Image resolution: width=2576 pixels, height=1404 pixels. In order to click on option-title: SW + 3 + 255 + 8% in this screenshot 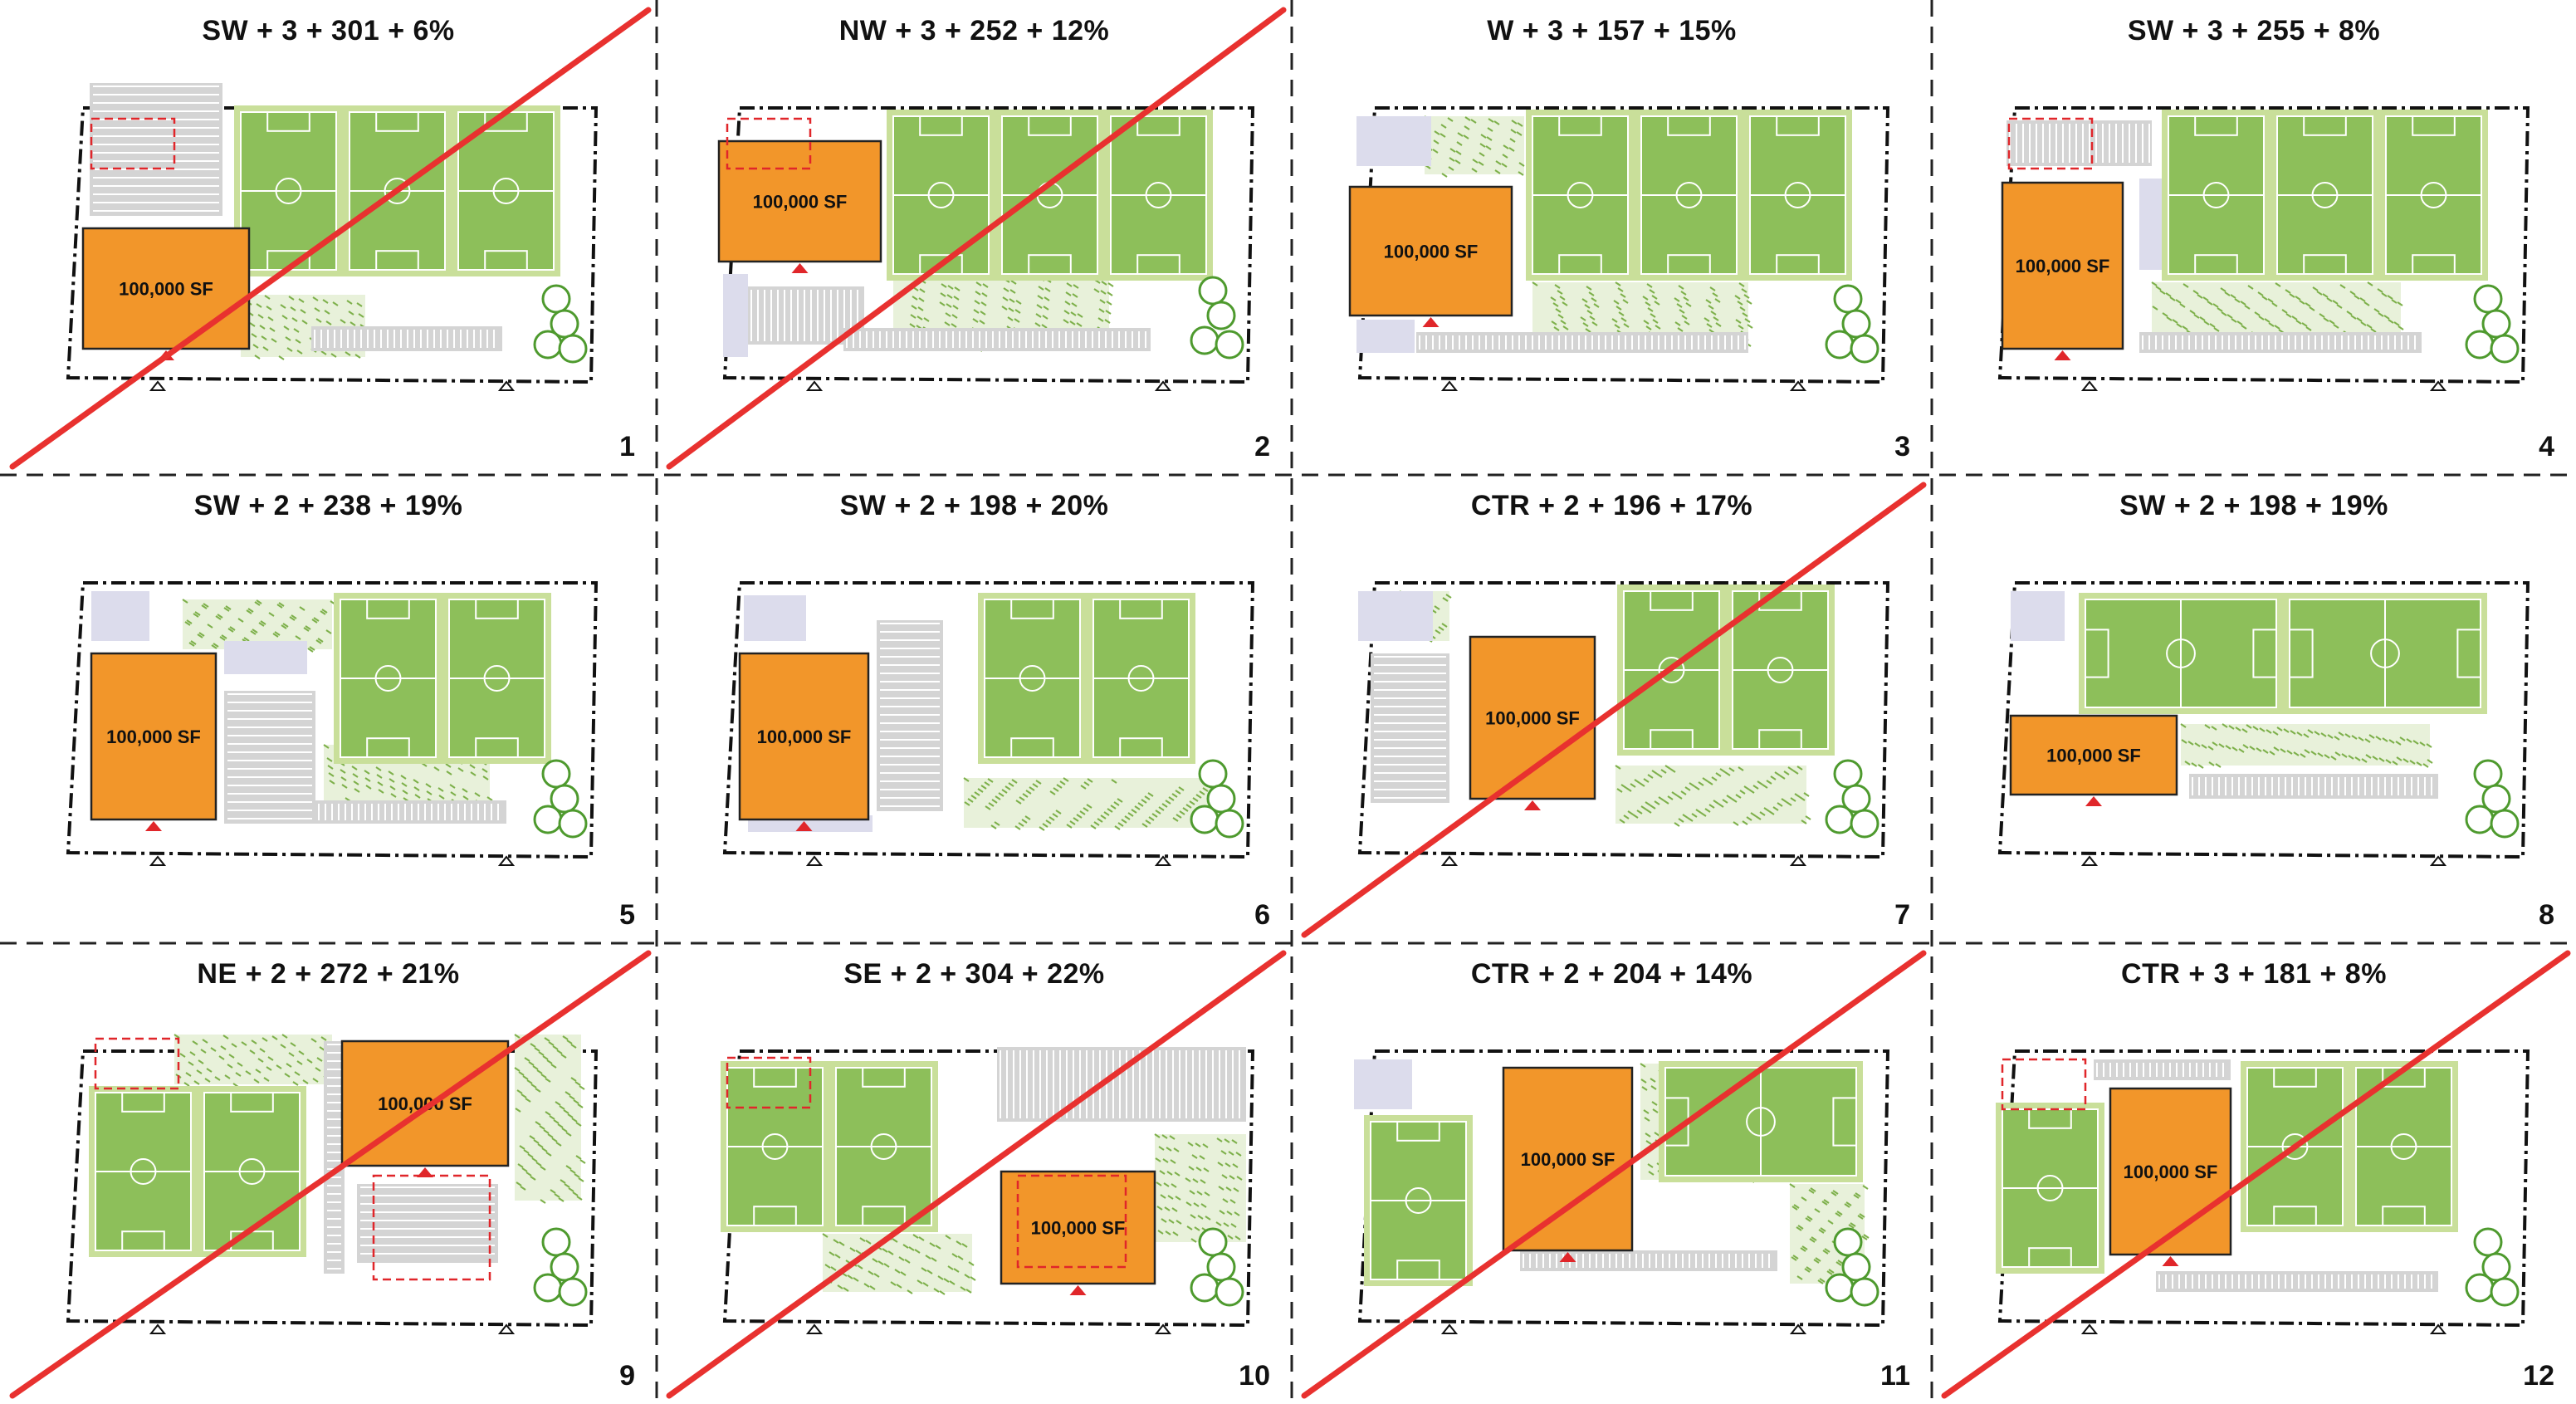, I will do `click(2254, 31)`.